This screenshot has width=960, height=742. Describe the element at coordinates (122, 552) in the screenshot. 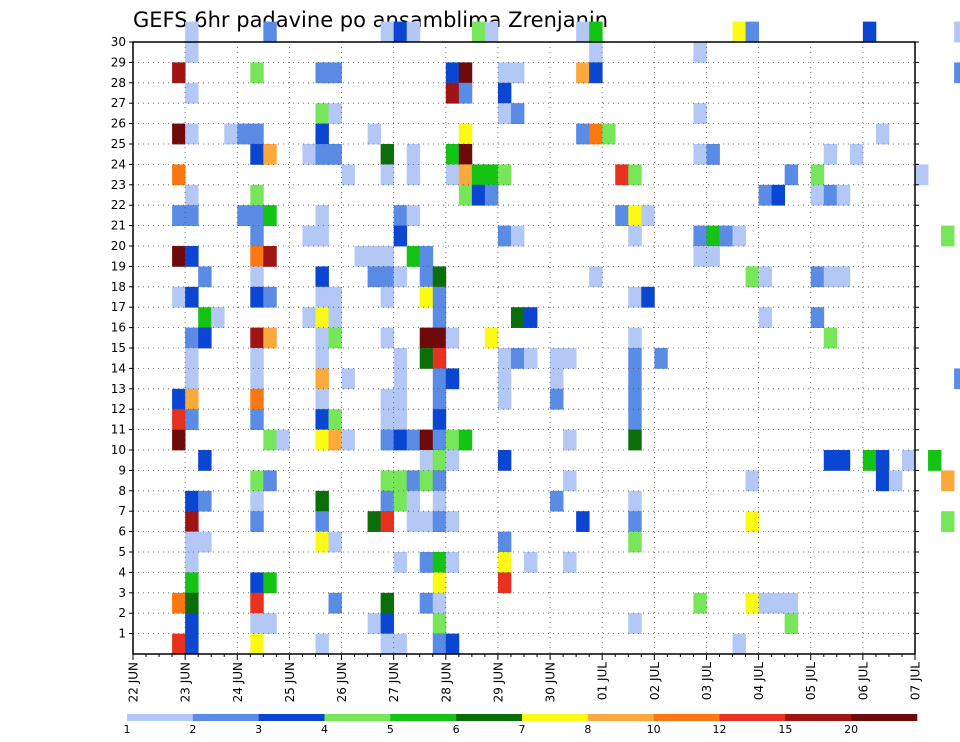

I see `y-tick-label: 5` at that location.